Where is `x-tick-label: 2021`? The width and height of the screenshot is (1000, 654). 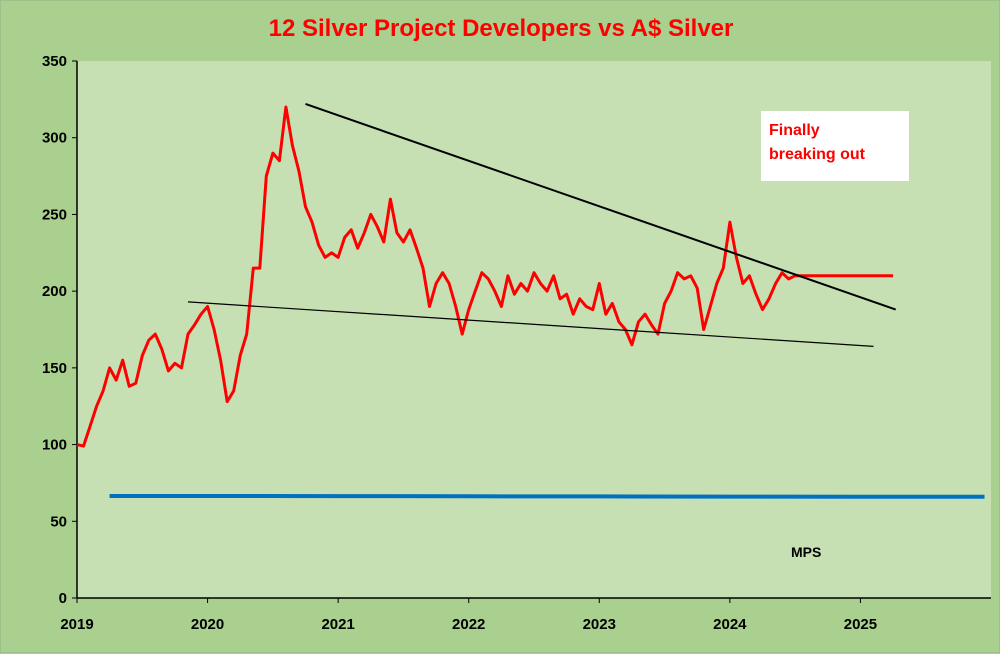 x-tick-label: 2021 is located at coordinates (337, 624).